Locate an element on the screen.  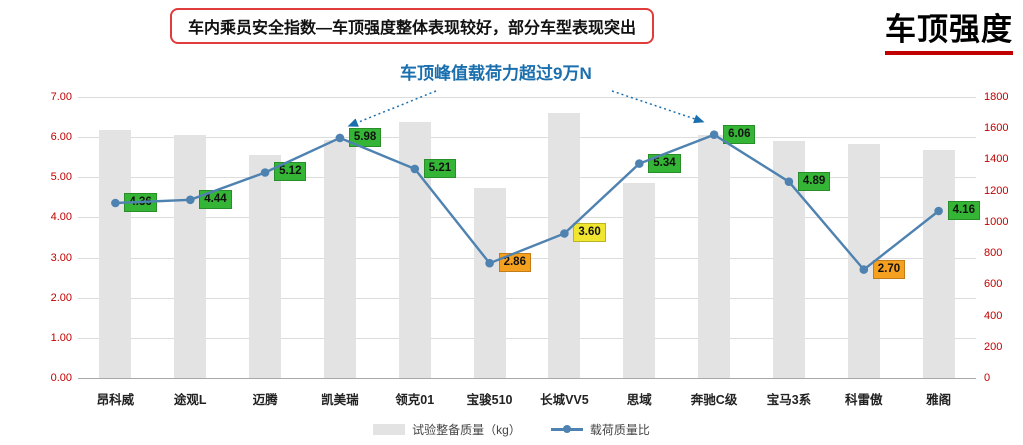
line-swatch-dot-icon is located at coordinates (566, 429).